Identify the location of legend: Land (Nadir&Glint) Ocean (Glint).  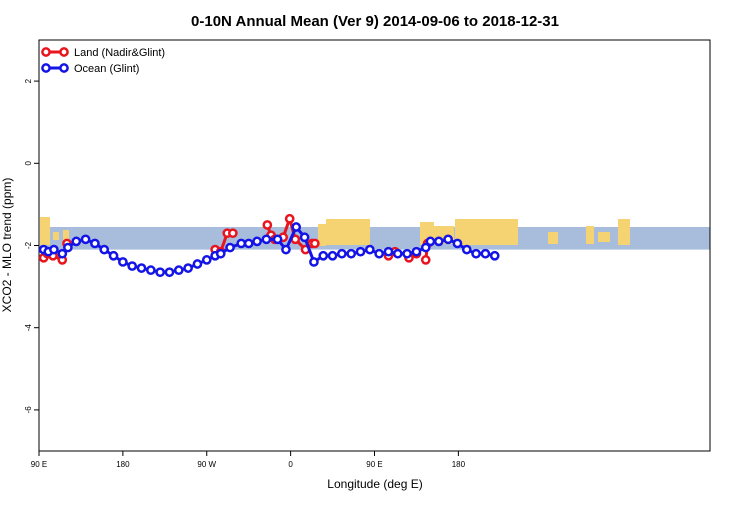
(103, 61).